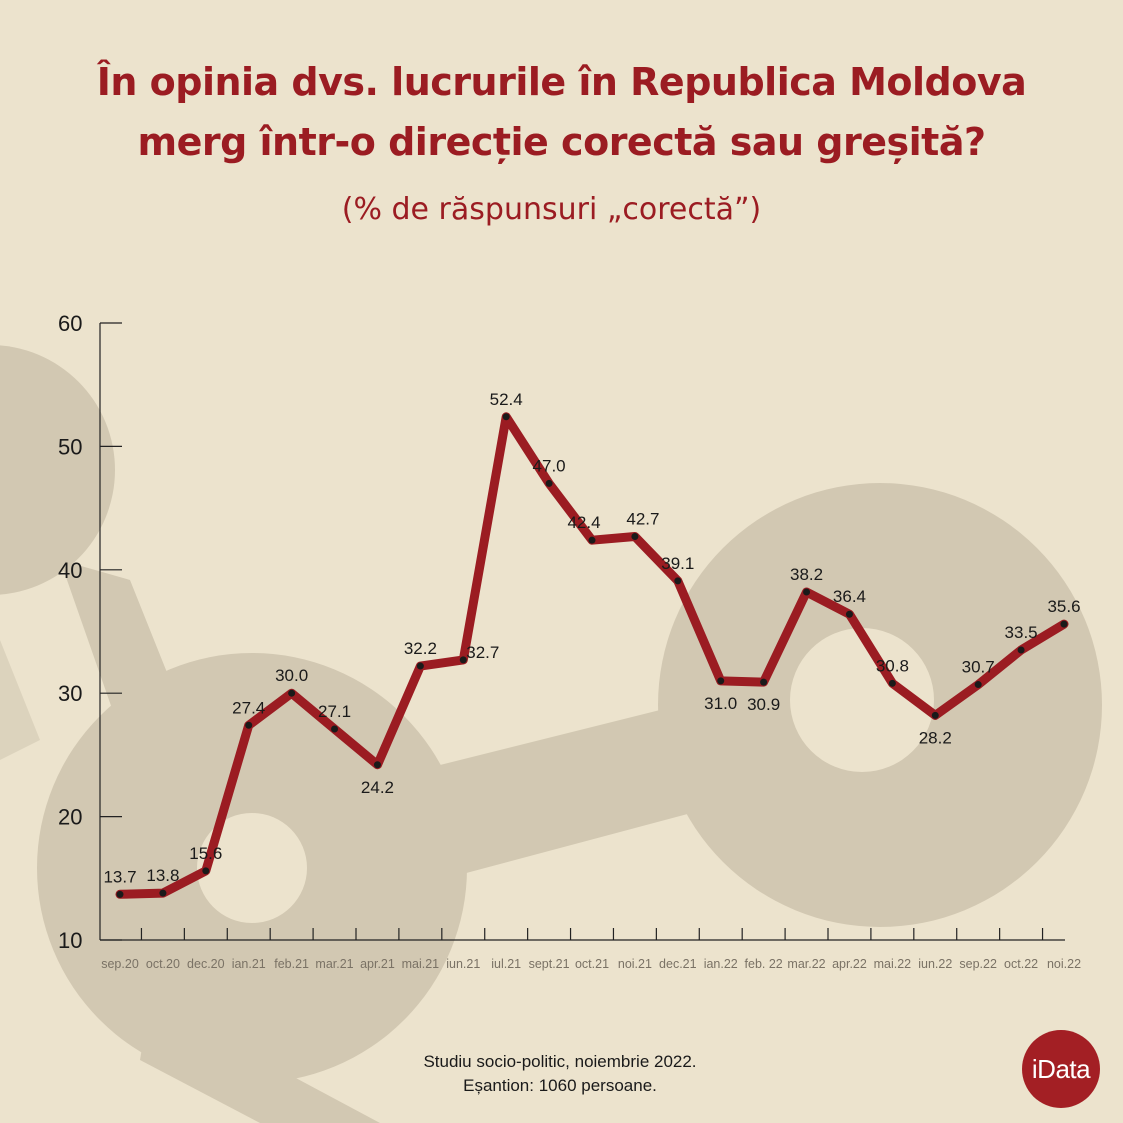 Image resolution: width=1123 pixels, height=1123 pixels. What do you see at coordinates (334, 964) in the screenshot?
I see `x-tick-label: mar.21` at bounding box center [334, 964].